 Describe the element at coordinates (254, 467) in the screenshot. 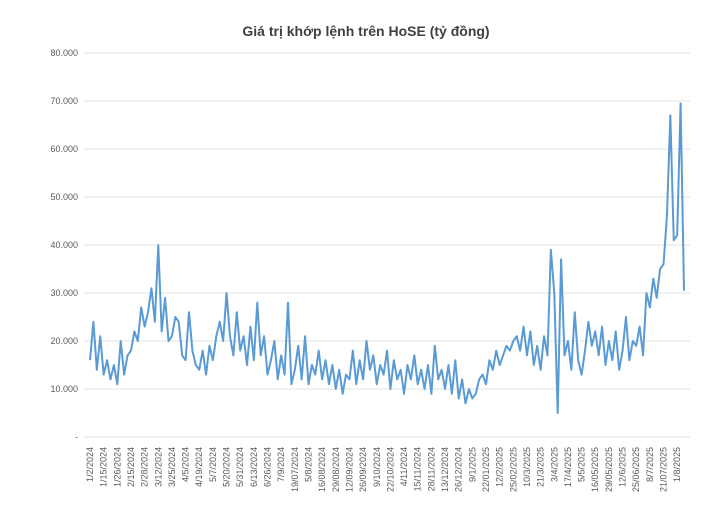

I see `x-tick-label: 6/13/2024` at that location.